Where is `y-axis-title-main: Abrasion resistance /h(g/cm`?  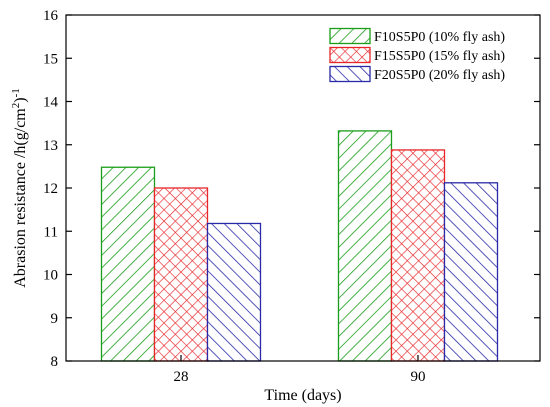 y-axis-title-main: Abrasion resistance /h(g/cm is located at coordinates (20, 198).